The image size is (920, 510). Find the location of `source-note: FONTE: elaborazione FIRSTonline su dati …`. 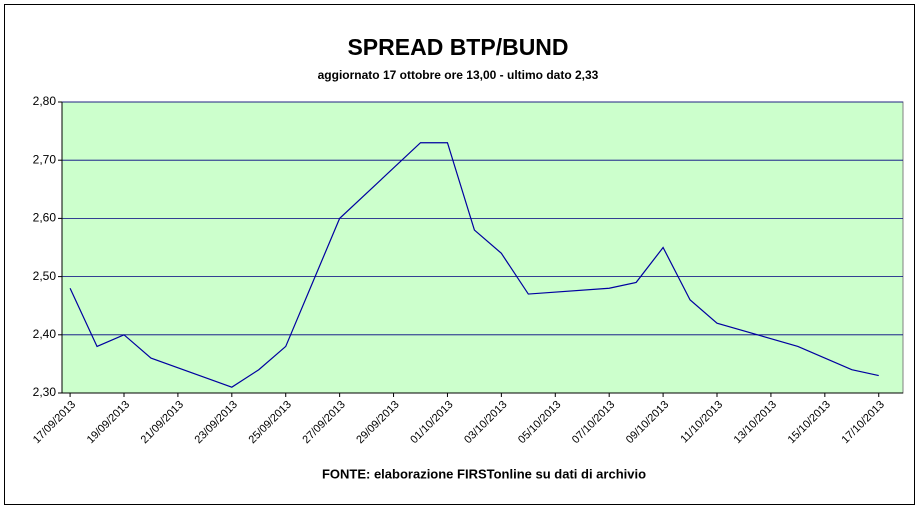

source-note: FONTE: elaborazione FIRSTonline su dati … is located at coordinates (484, 473).